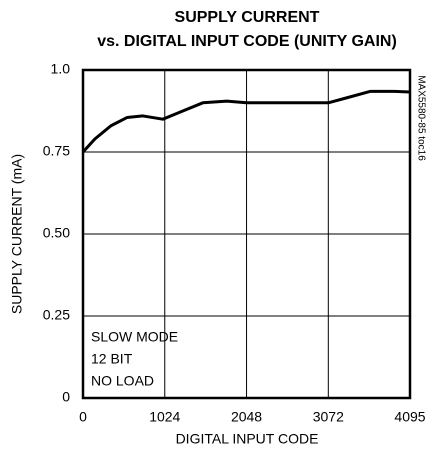 The height and width of the screenshot is (455, 430). What do you see at coordinates (420, 118) in the screenshot?
I see `side-note: MAX5580-85 toc16` at bounding box center [420, 118].